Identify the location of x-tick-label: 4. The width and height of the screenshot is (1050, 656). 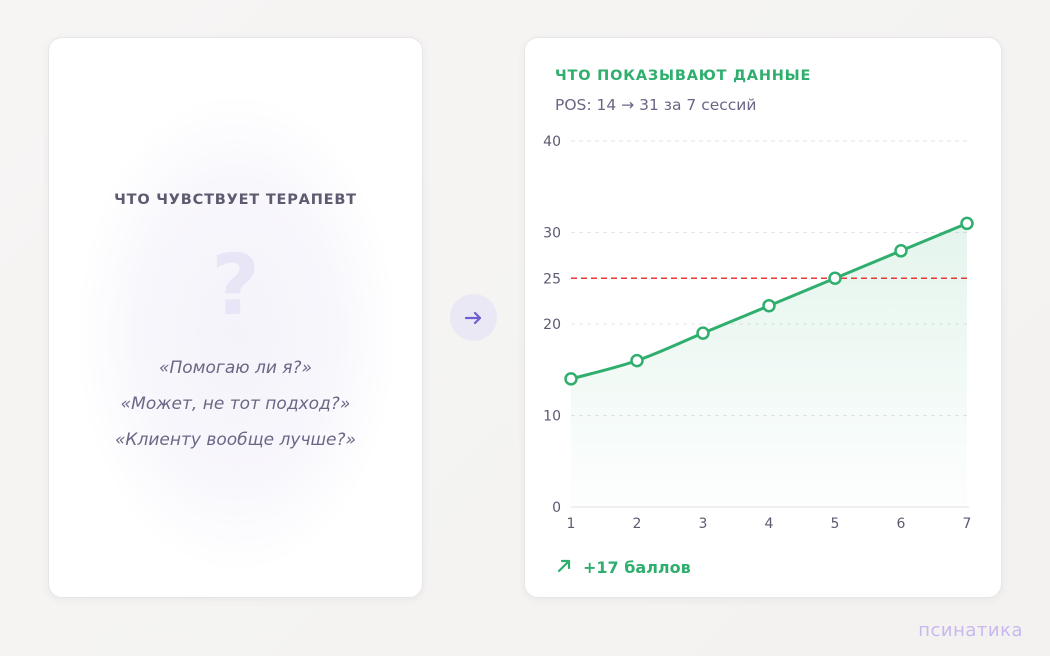
(769, 524).